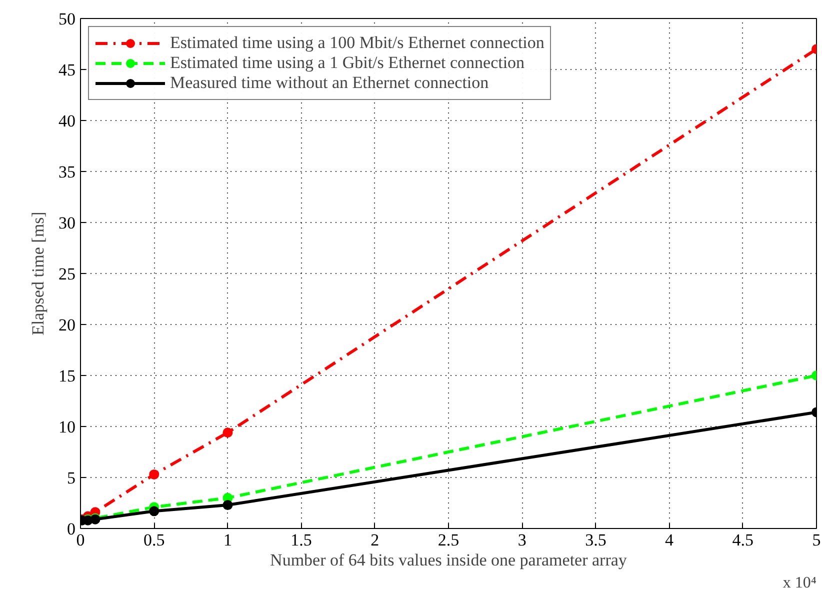  I want to click on x-tick-label: 1, so click(227, 540).